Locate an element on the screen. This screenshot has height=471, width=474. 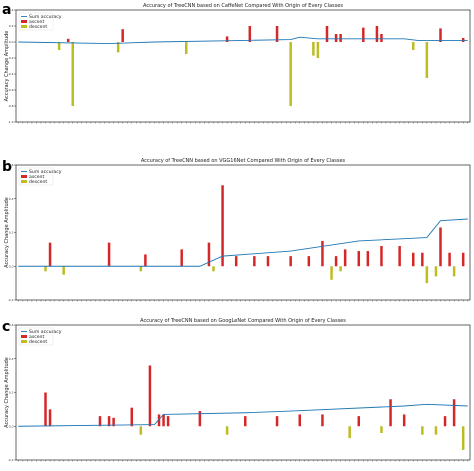
panel-letter: a is located at coordinates (6, 10).